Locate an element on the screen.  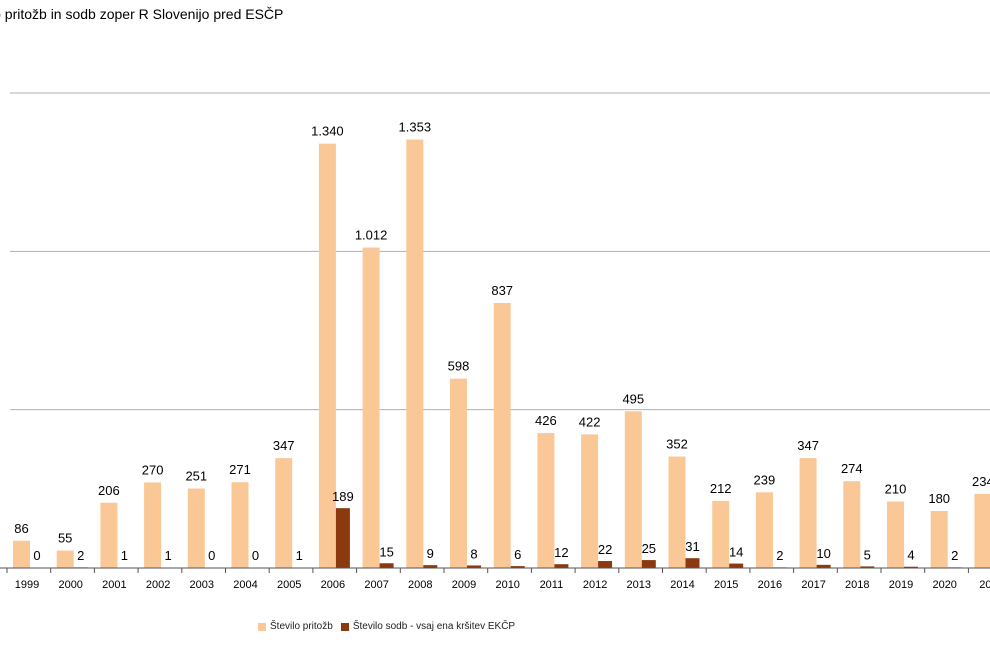
data-label-complaints: 234 is located at coordinates (981, 481).